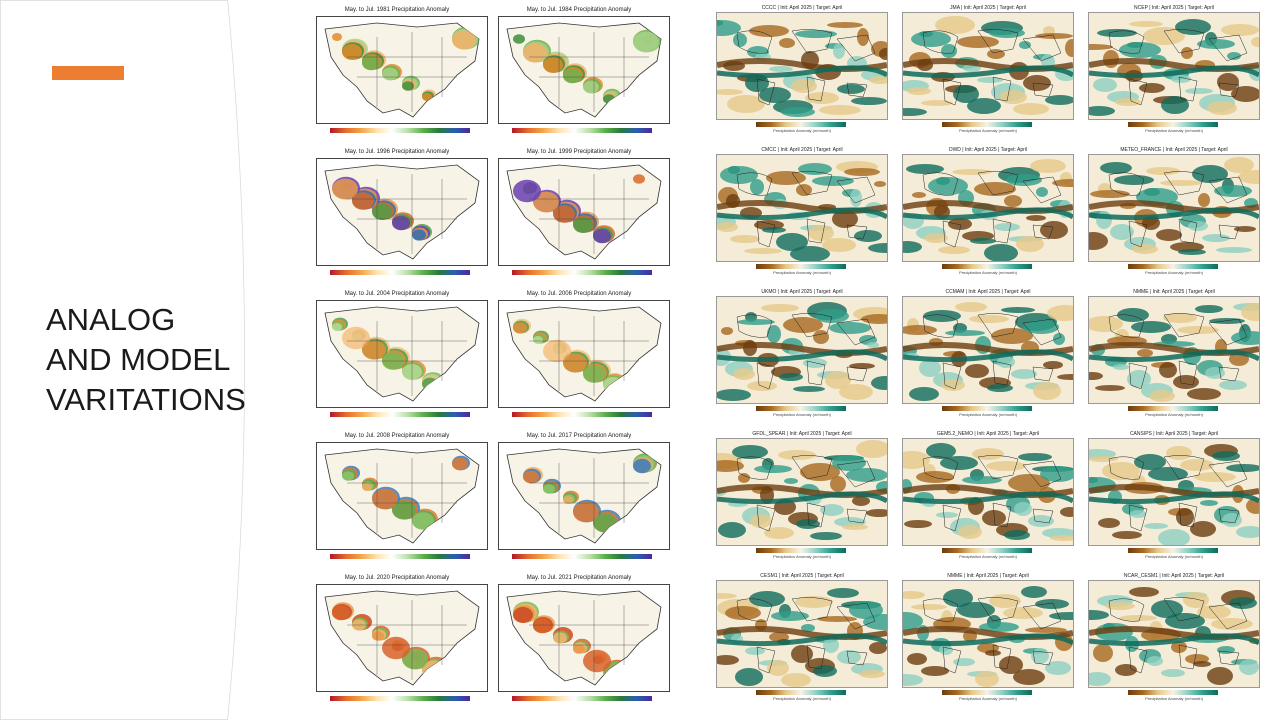 This screenshot has height=720, width=1280. Describe the element at coordinates (579, 294) in the screenshot. I see `analog-map-title: May. to Jul. 2006 Precipitation Anomaly` at that location.